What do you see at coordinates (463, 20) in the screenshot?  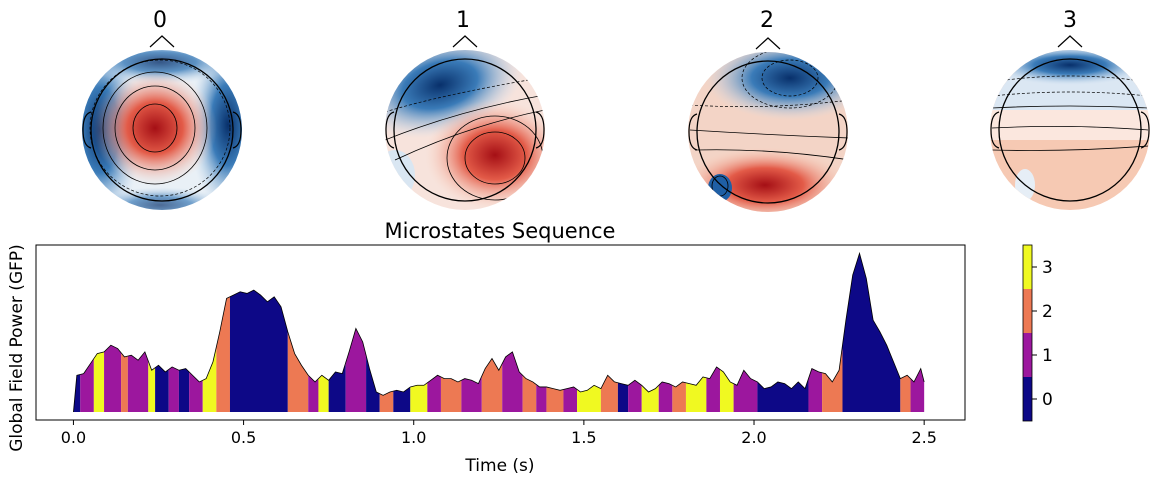 I see `topomap-title-1: 1` at bounding box center [463, 20].